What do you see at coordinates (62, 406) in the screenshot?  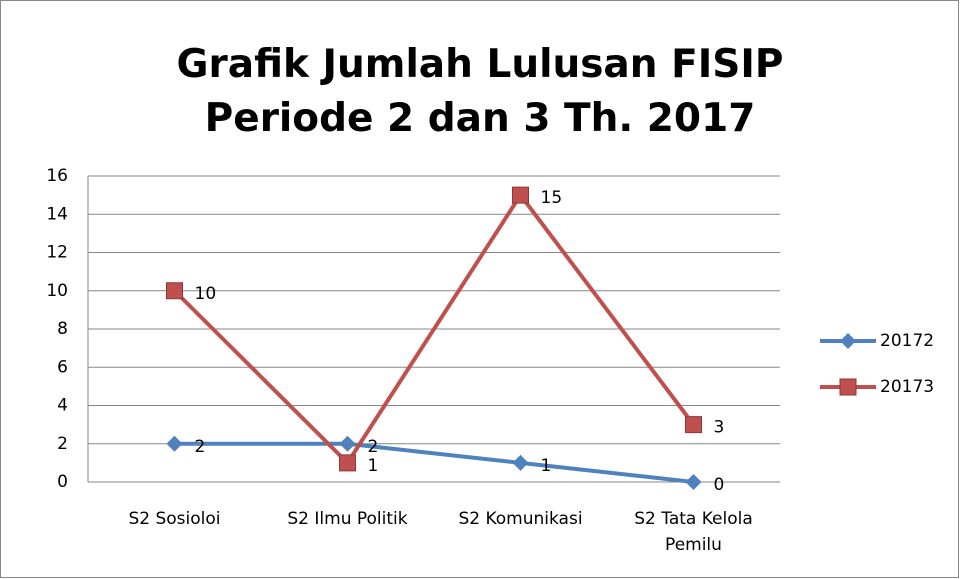 I see `y-tick-label: 4` at bounding box center [62, 406].